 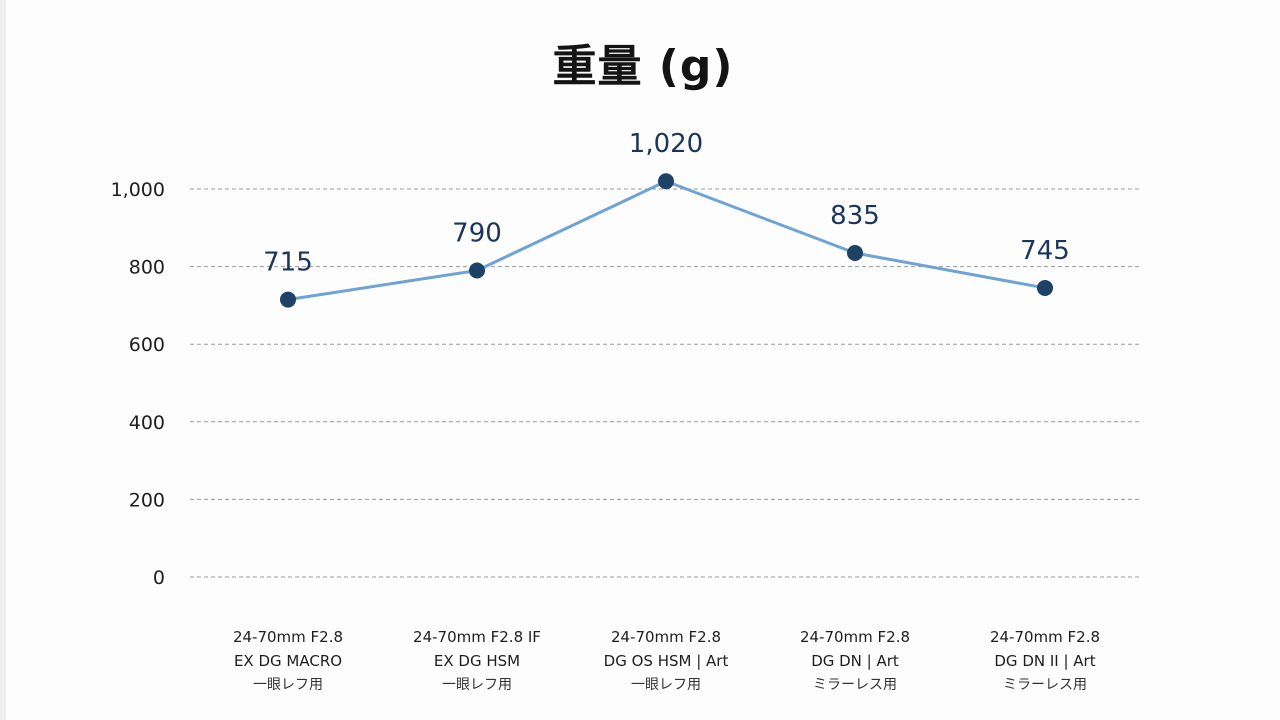 I want to click on y-tick-label: 400, so click(x=147, y=423).